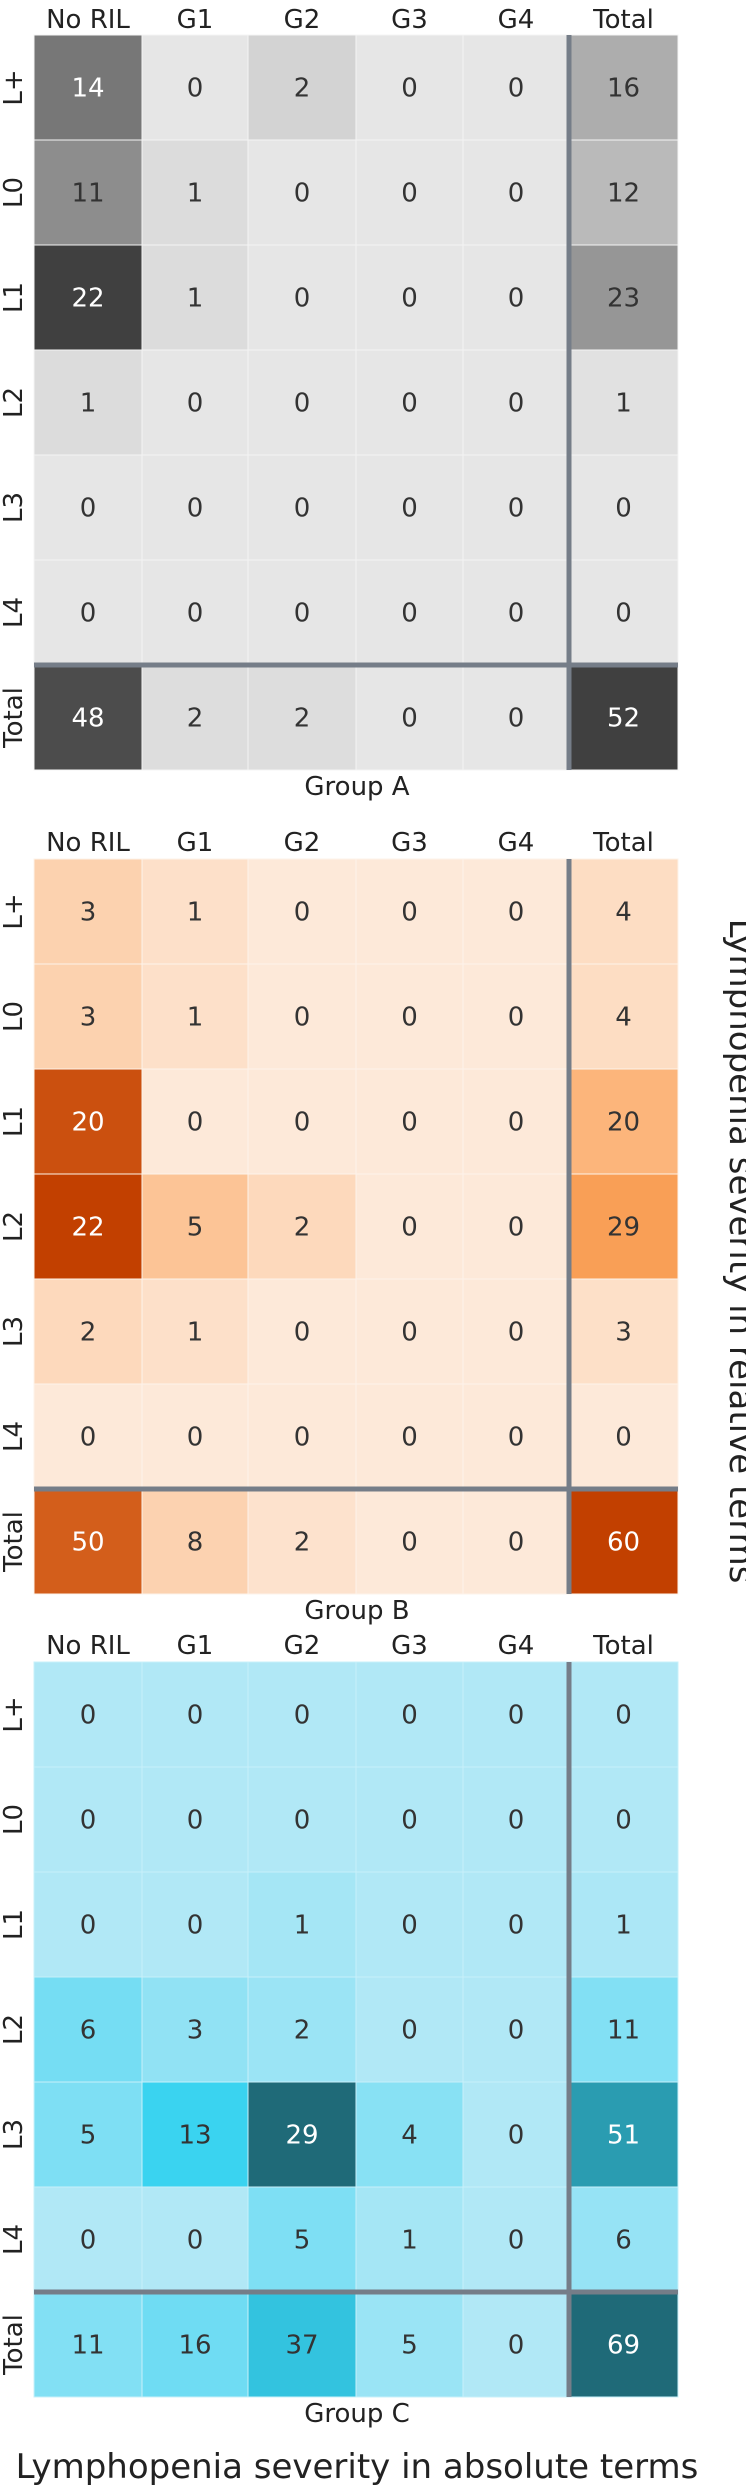 The image size is (746, 2492). What do you see at coordinates (733, 1251) in the screenshot?
I see `right-axis-label: Lymphopenia severity in relative terms` at bounding box center [733, 1251].